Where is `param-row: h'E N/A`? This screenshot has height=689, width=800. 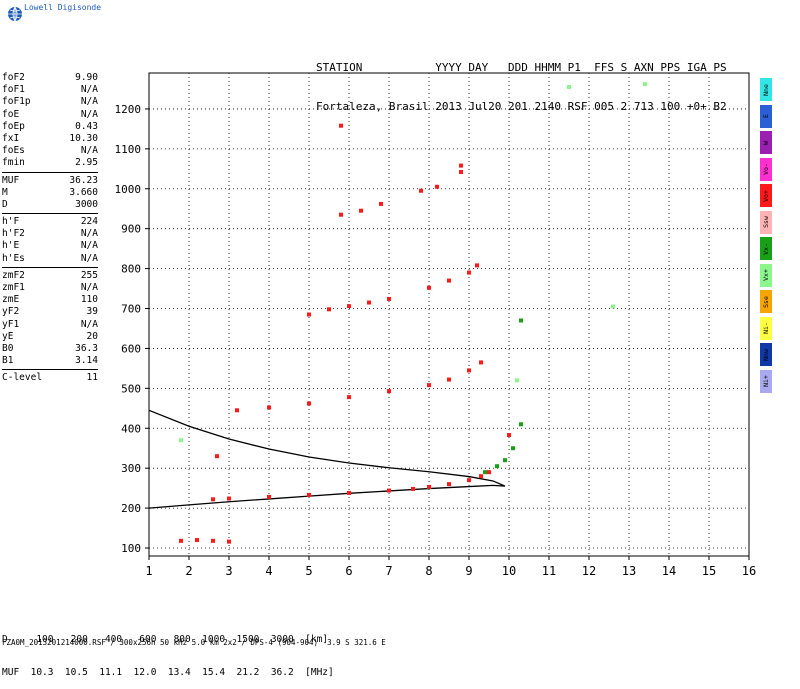 param-row: h'E N/A is located at coordinates (50, 246).